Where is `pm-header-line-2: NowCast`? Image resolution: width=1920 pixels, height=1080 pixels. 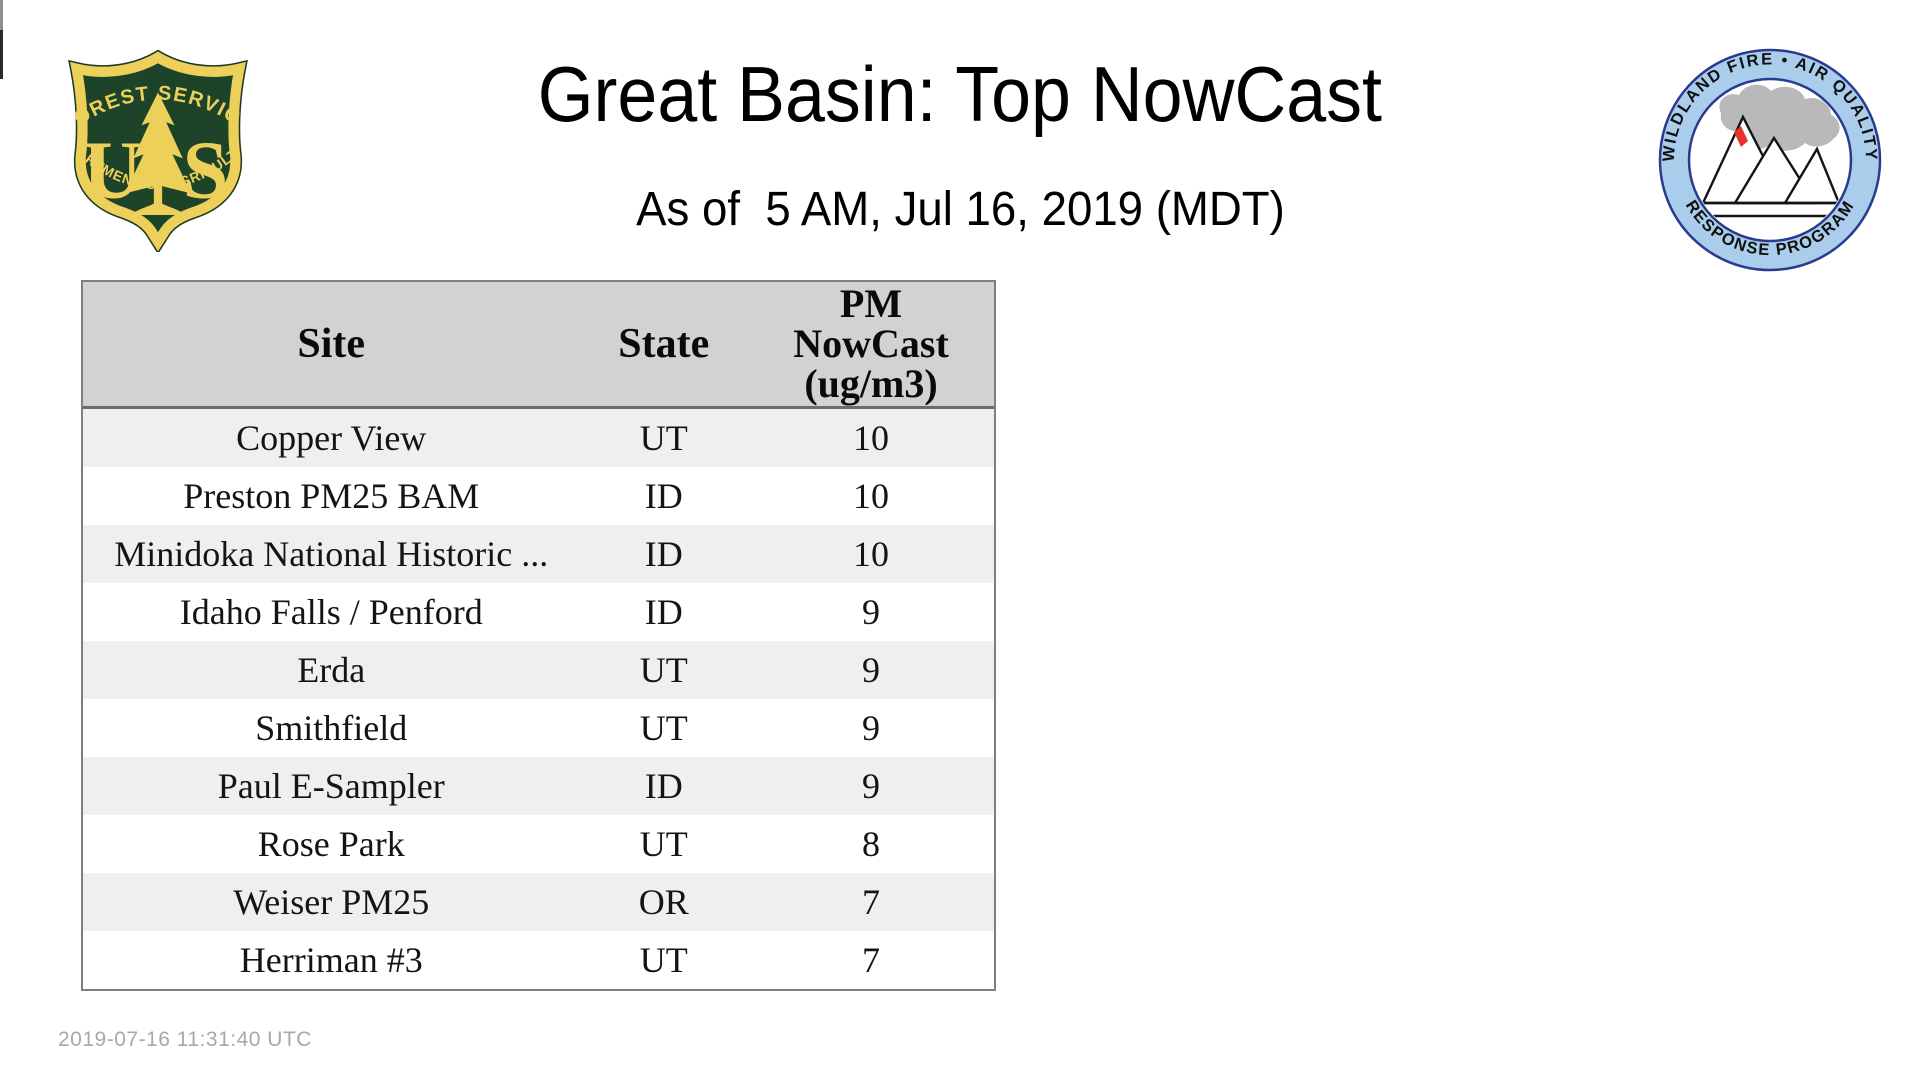
pm-header-line-2: NowCast is located at coordinates (871, 343).